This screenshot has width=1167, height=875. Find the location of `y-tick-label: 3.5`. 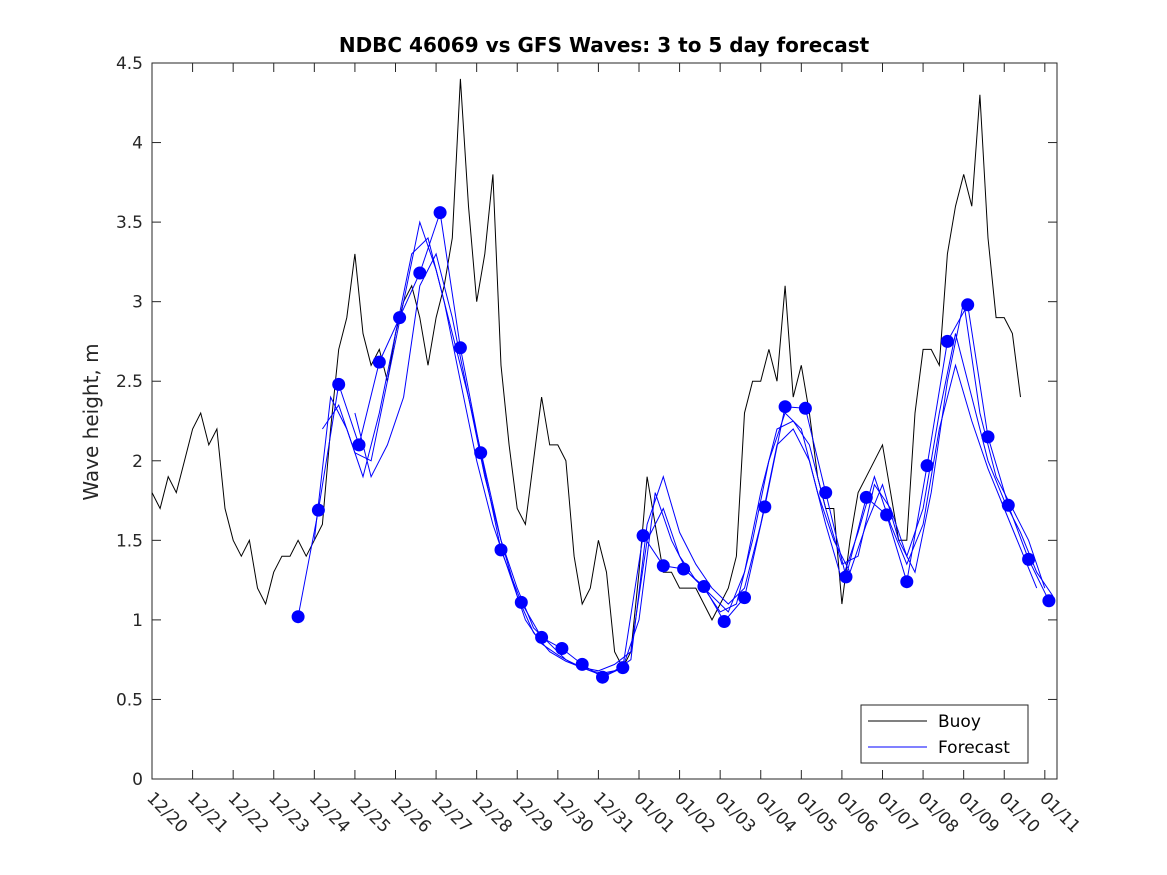

y-tick-label: 3.5 is located at coordinates (129, 223).